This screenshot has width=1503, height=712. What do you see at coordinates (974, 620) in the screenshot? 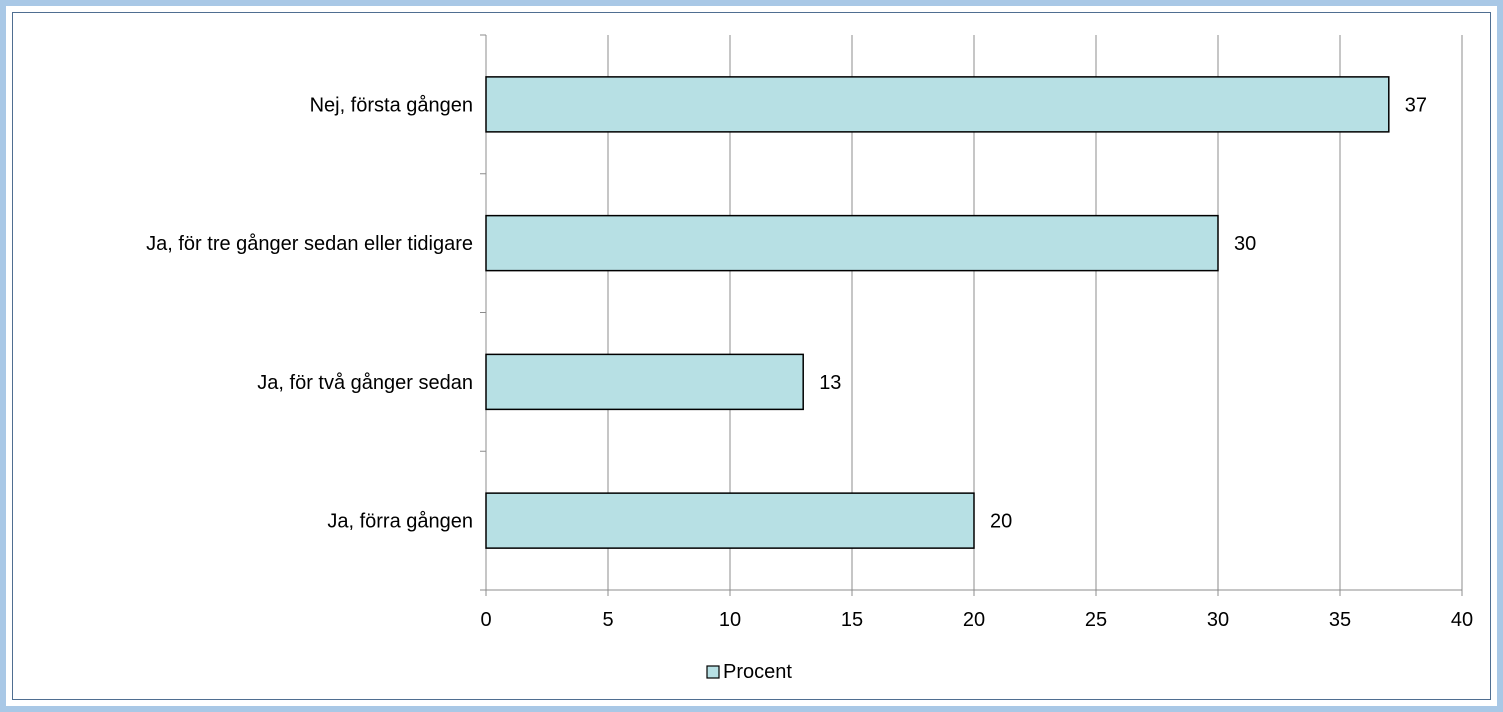
I see `x-tick-label: 20` at bounding box center [974, 620].